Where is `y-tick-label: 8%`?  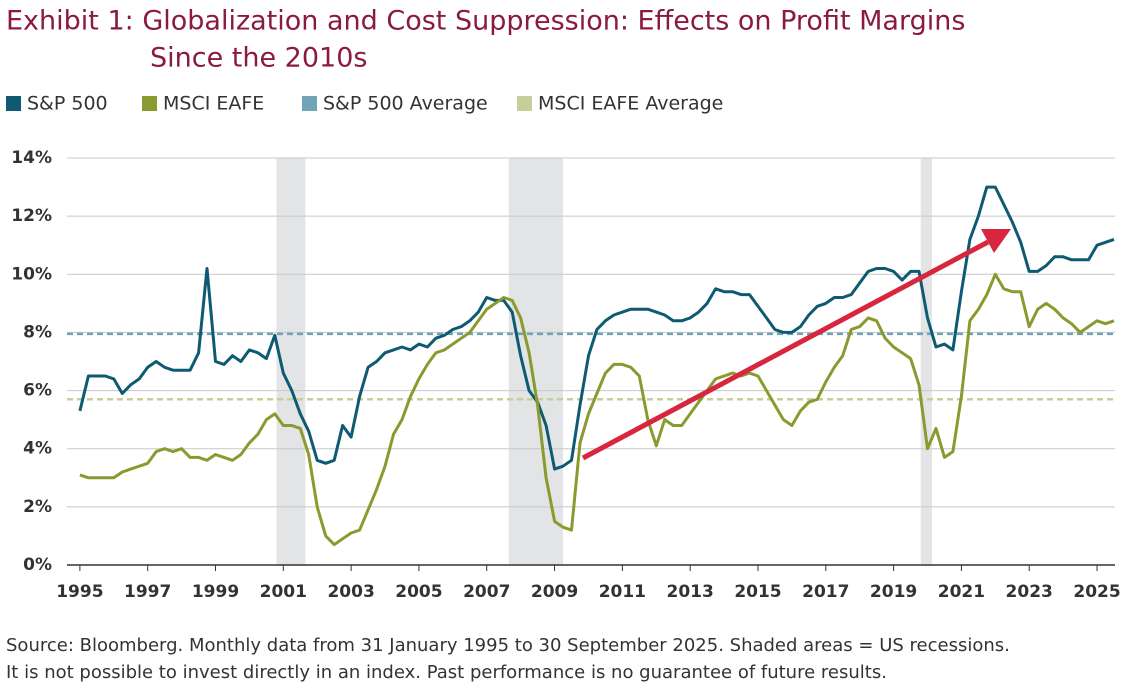 y-tick-label: 8% is located at coordinates (37, 332).